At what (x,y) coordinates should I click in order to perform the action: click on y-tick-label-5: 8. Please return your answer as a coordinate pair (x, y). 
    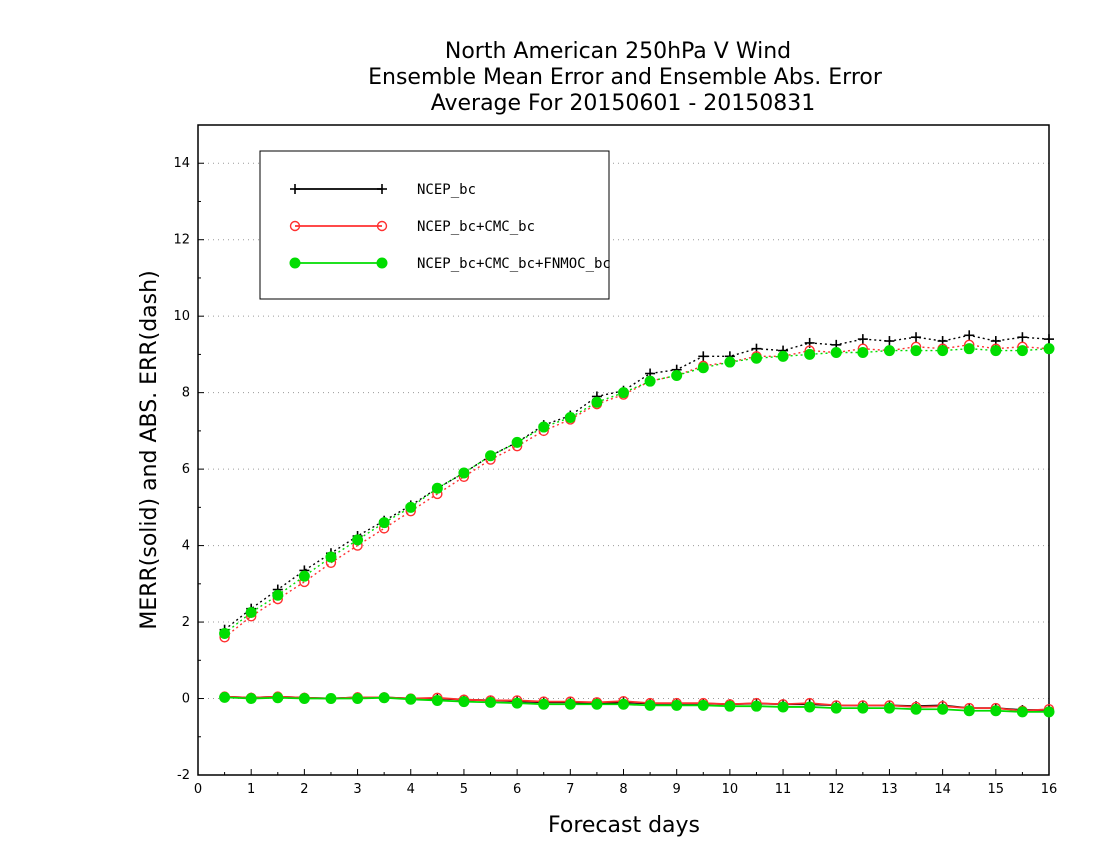
    Looking at the image, I should click on (186, 393).